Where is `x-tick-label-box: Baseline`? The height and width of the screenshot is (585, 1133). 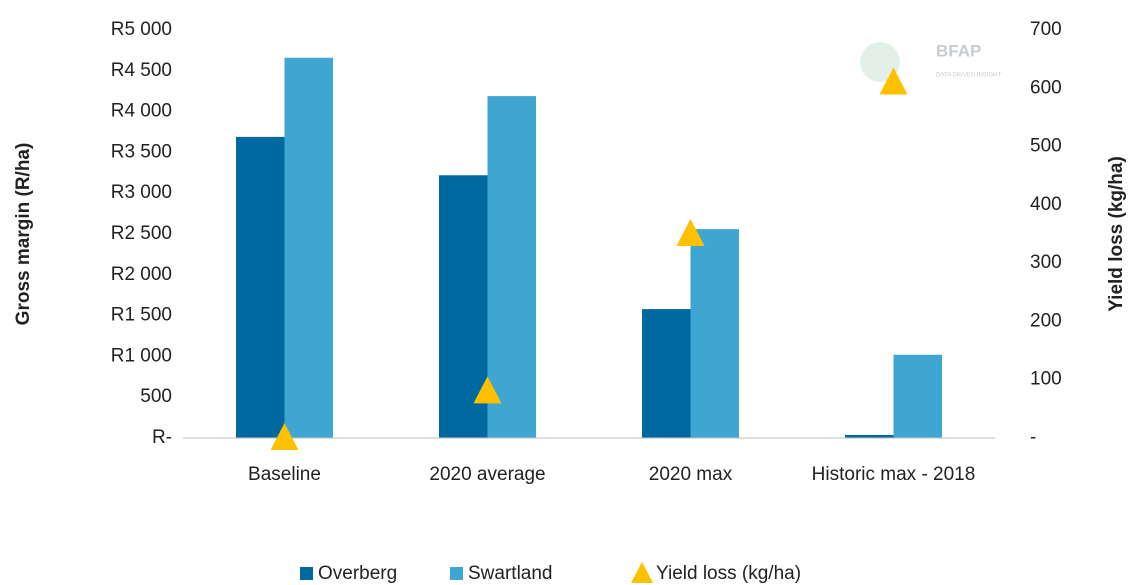
x-tick-label-box: Baseline is located at coordinates (284, 474).